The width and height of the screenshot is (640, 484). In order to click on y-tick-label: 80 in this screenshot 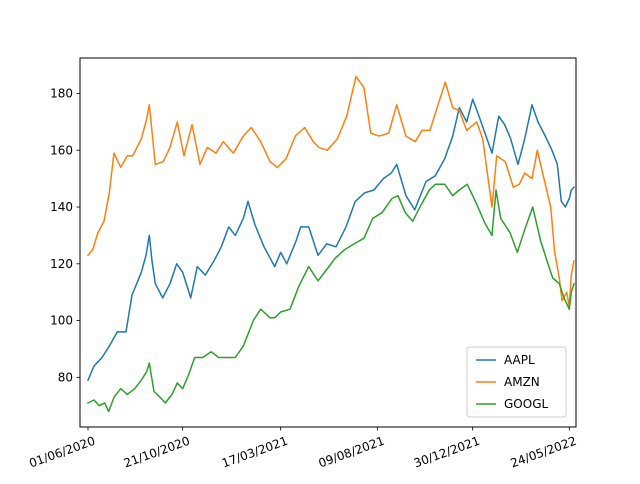, I will do `click(65, 377)`.